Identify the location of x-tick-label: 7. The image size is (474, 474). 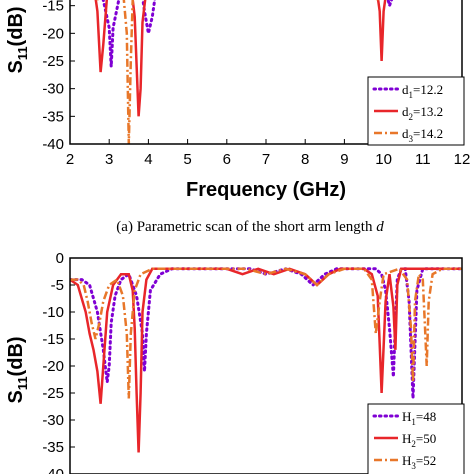
(266, 159).